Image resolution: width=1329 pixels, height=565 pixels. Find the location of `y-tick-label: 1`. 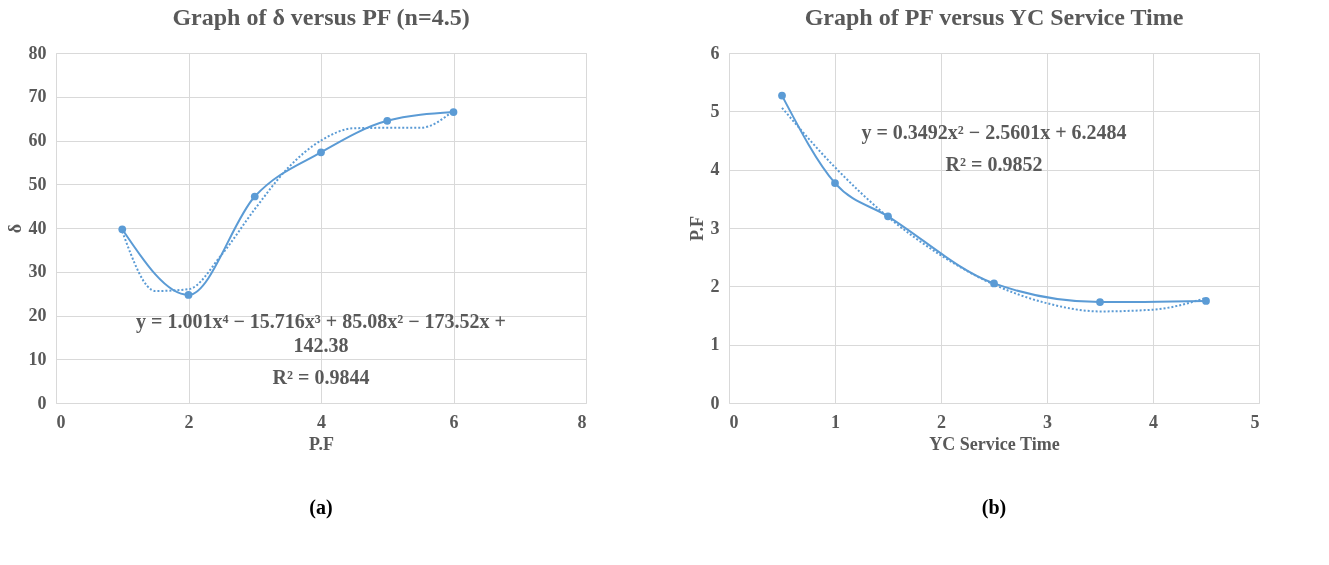

y-tick-label: 1 is located at coordinates (715, 344).